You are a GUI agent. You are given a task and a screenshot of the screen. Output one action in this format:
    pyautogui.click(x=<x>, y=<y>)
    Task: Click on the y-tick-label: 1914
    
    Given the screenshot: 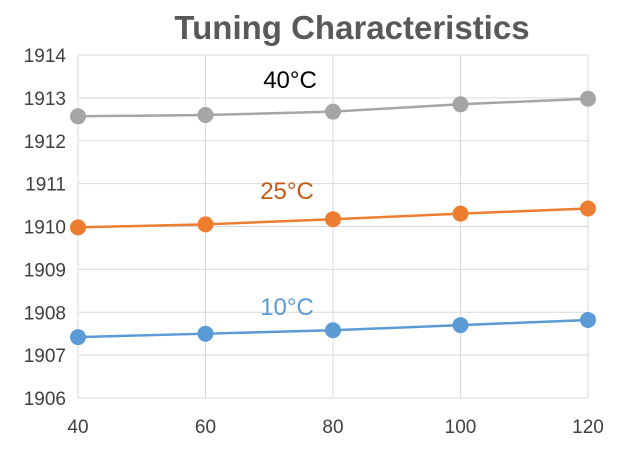 What is the action you would take?
    pyautogui.click(x=45, y=56)
    